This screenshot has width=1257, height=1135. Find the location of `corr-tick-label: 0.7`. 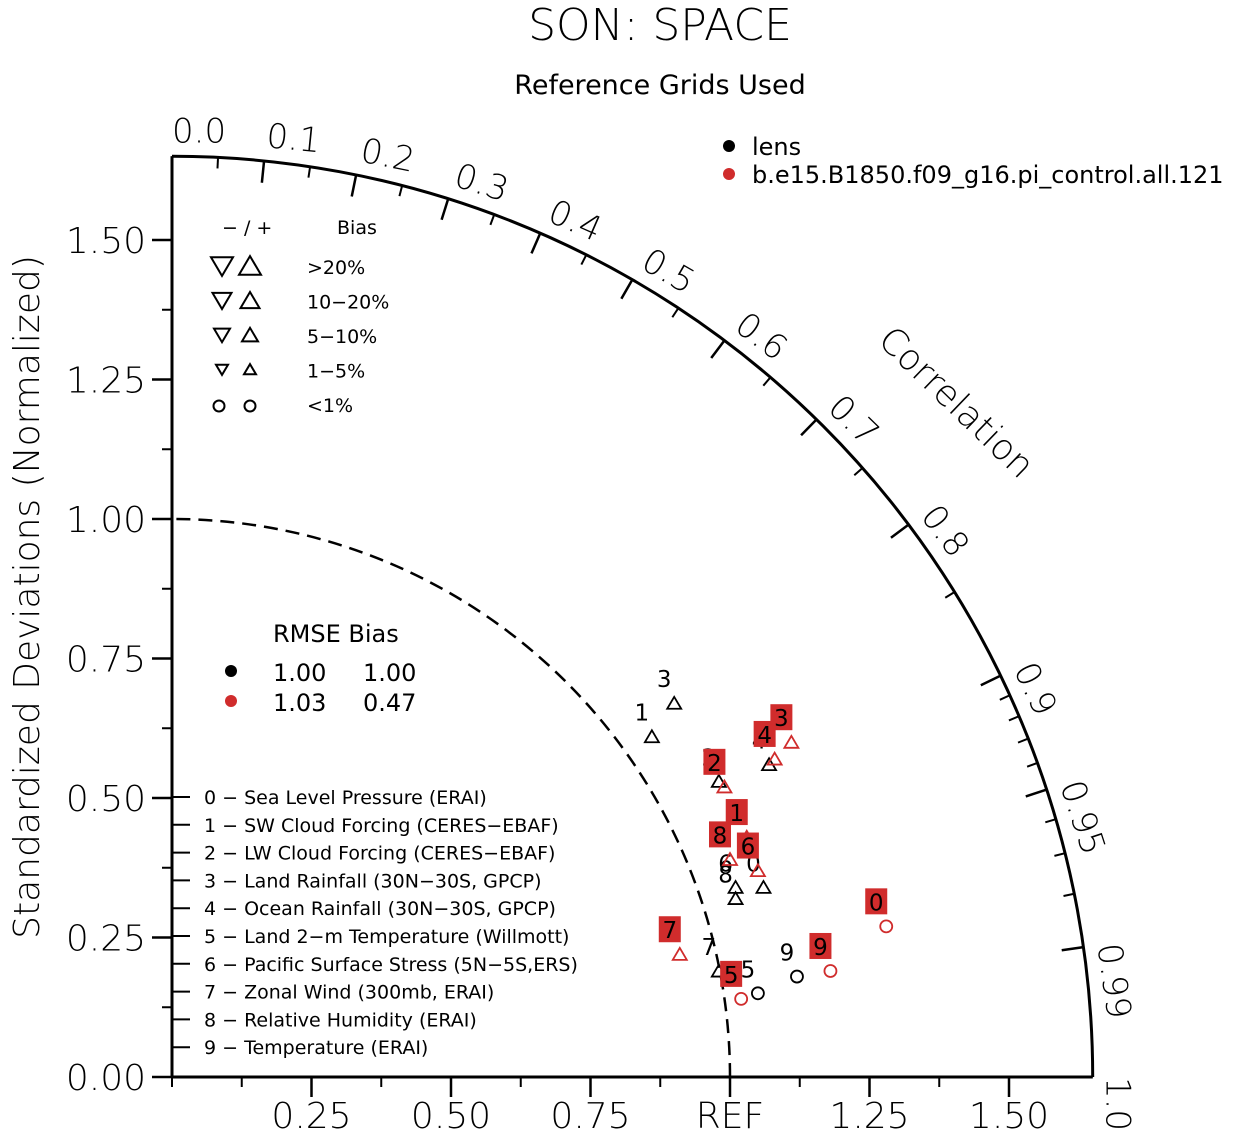

corr-tick-label: 0.7 is located at coordinates (853, 420).